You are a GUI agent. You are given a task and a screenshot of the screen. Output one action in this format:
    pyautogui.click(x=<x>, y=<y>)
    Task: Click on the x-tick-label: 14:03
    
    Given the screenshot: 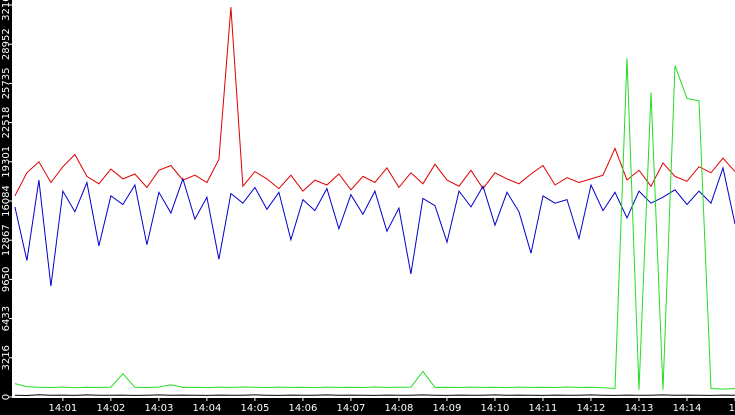 What is the action you would take?
    pyautogui.click(x=158, y=408)
    